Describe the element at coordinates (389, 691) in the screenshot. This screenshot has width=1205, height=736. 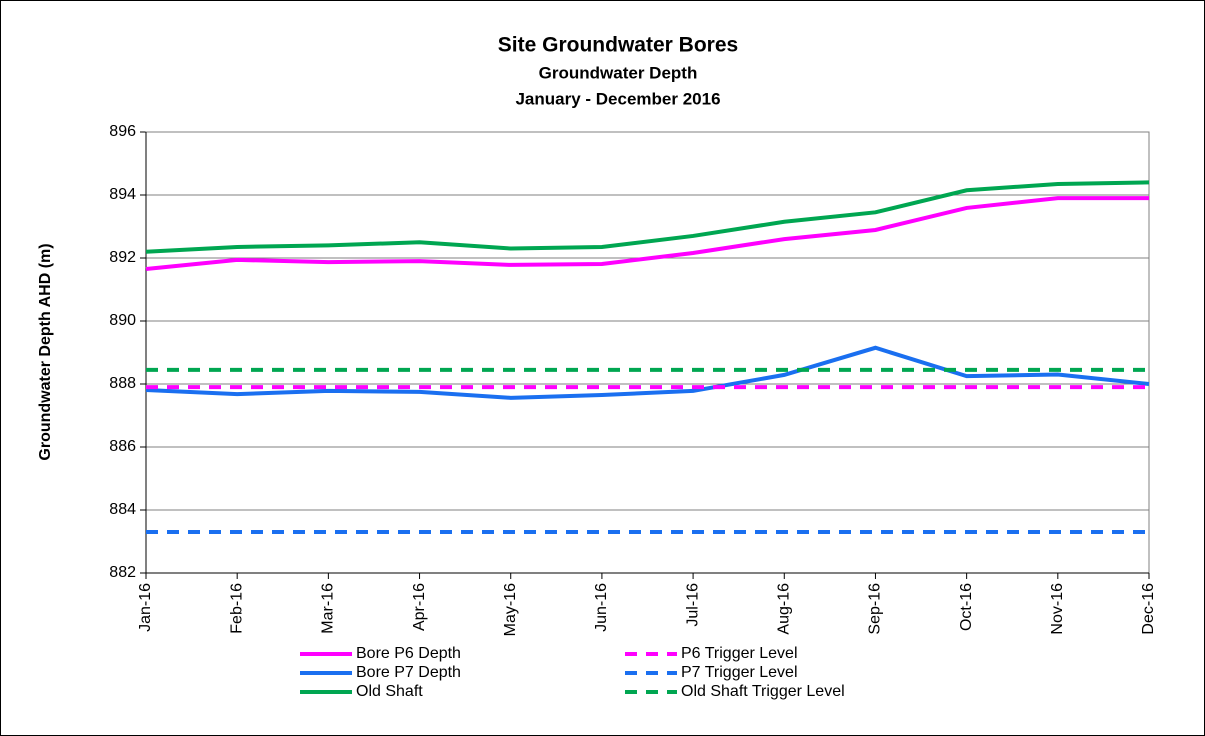
I see `legend-label: Old Shaft` at that location.